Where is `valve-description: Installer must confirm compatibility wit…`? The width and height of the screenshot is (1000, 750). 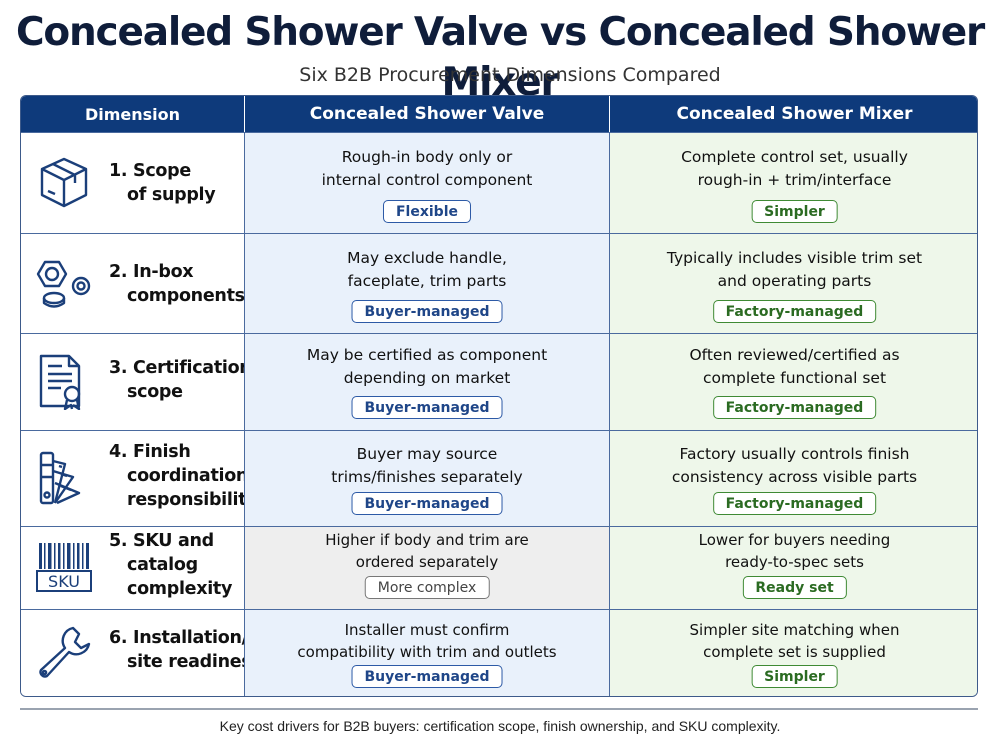
valve-description: Installer must confirm compatibility wit… is located at coordinates (427, 641).